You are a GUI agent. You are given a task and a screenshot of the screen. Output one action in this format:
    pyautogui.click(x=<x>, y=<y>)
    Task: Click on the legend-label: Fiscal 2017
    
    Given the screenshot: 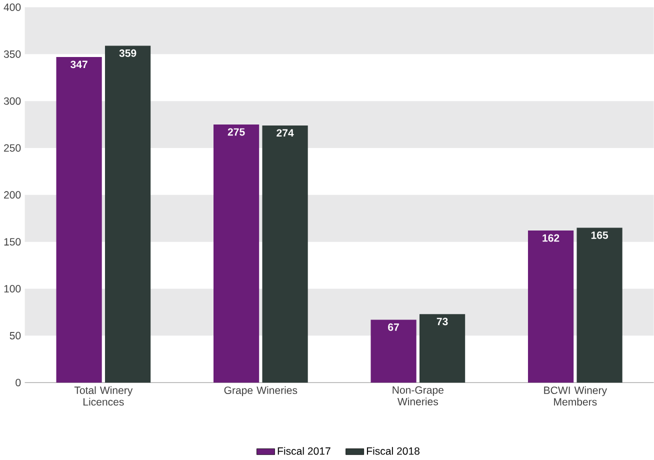 What is the action you would take?
    pyautogui.click(x=304, y=450)
    